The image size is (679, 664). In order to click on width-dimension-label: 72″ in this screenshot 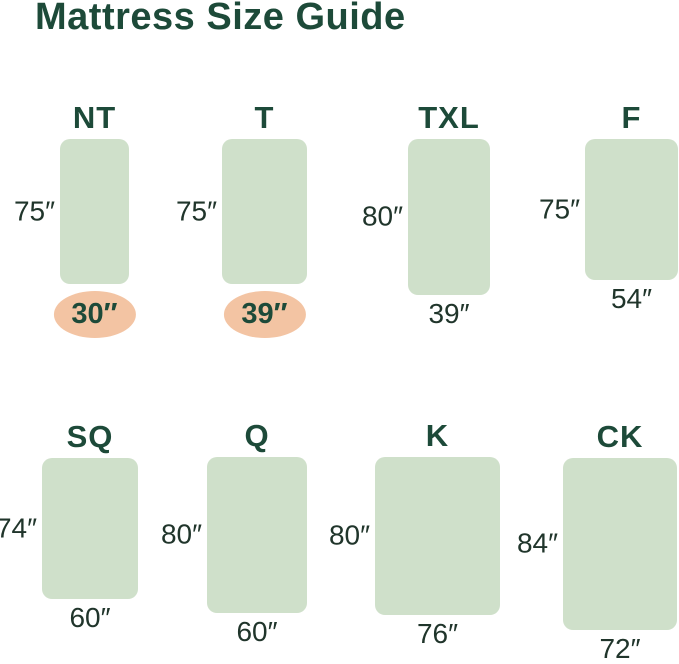, I will do `click(620, 648)`.